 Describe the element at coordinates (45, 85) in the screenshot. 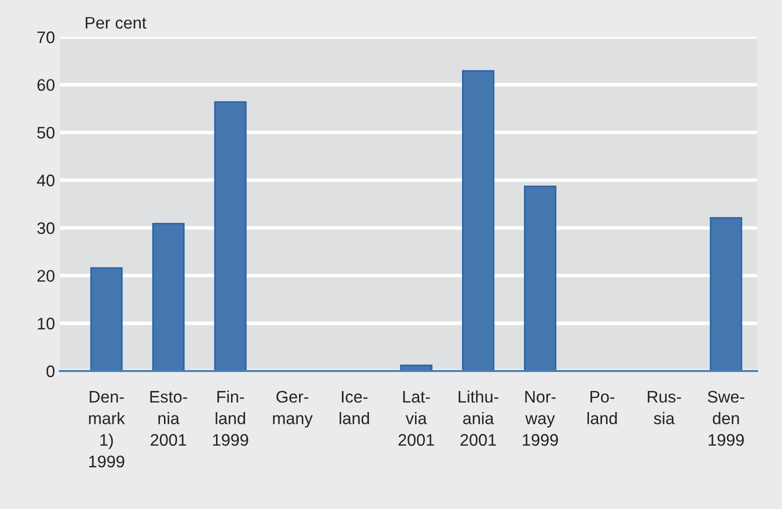

I see `y-tick-label: 60` at that location.